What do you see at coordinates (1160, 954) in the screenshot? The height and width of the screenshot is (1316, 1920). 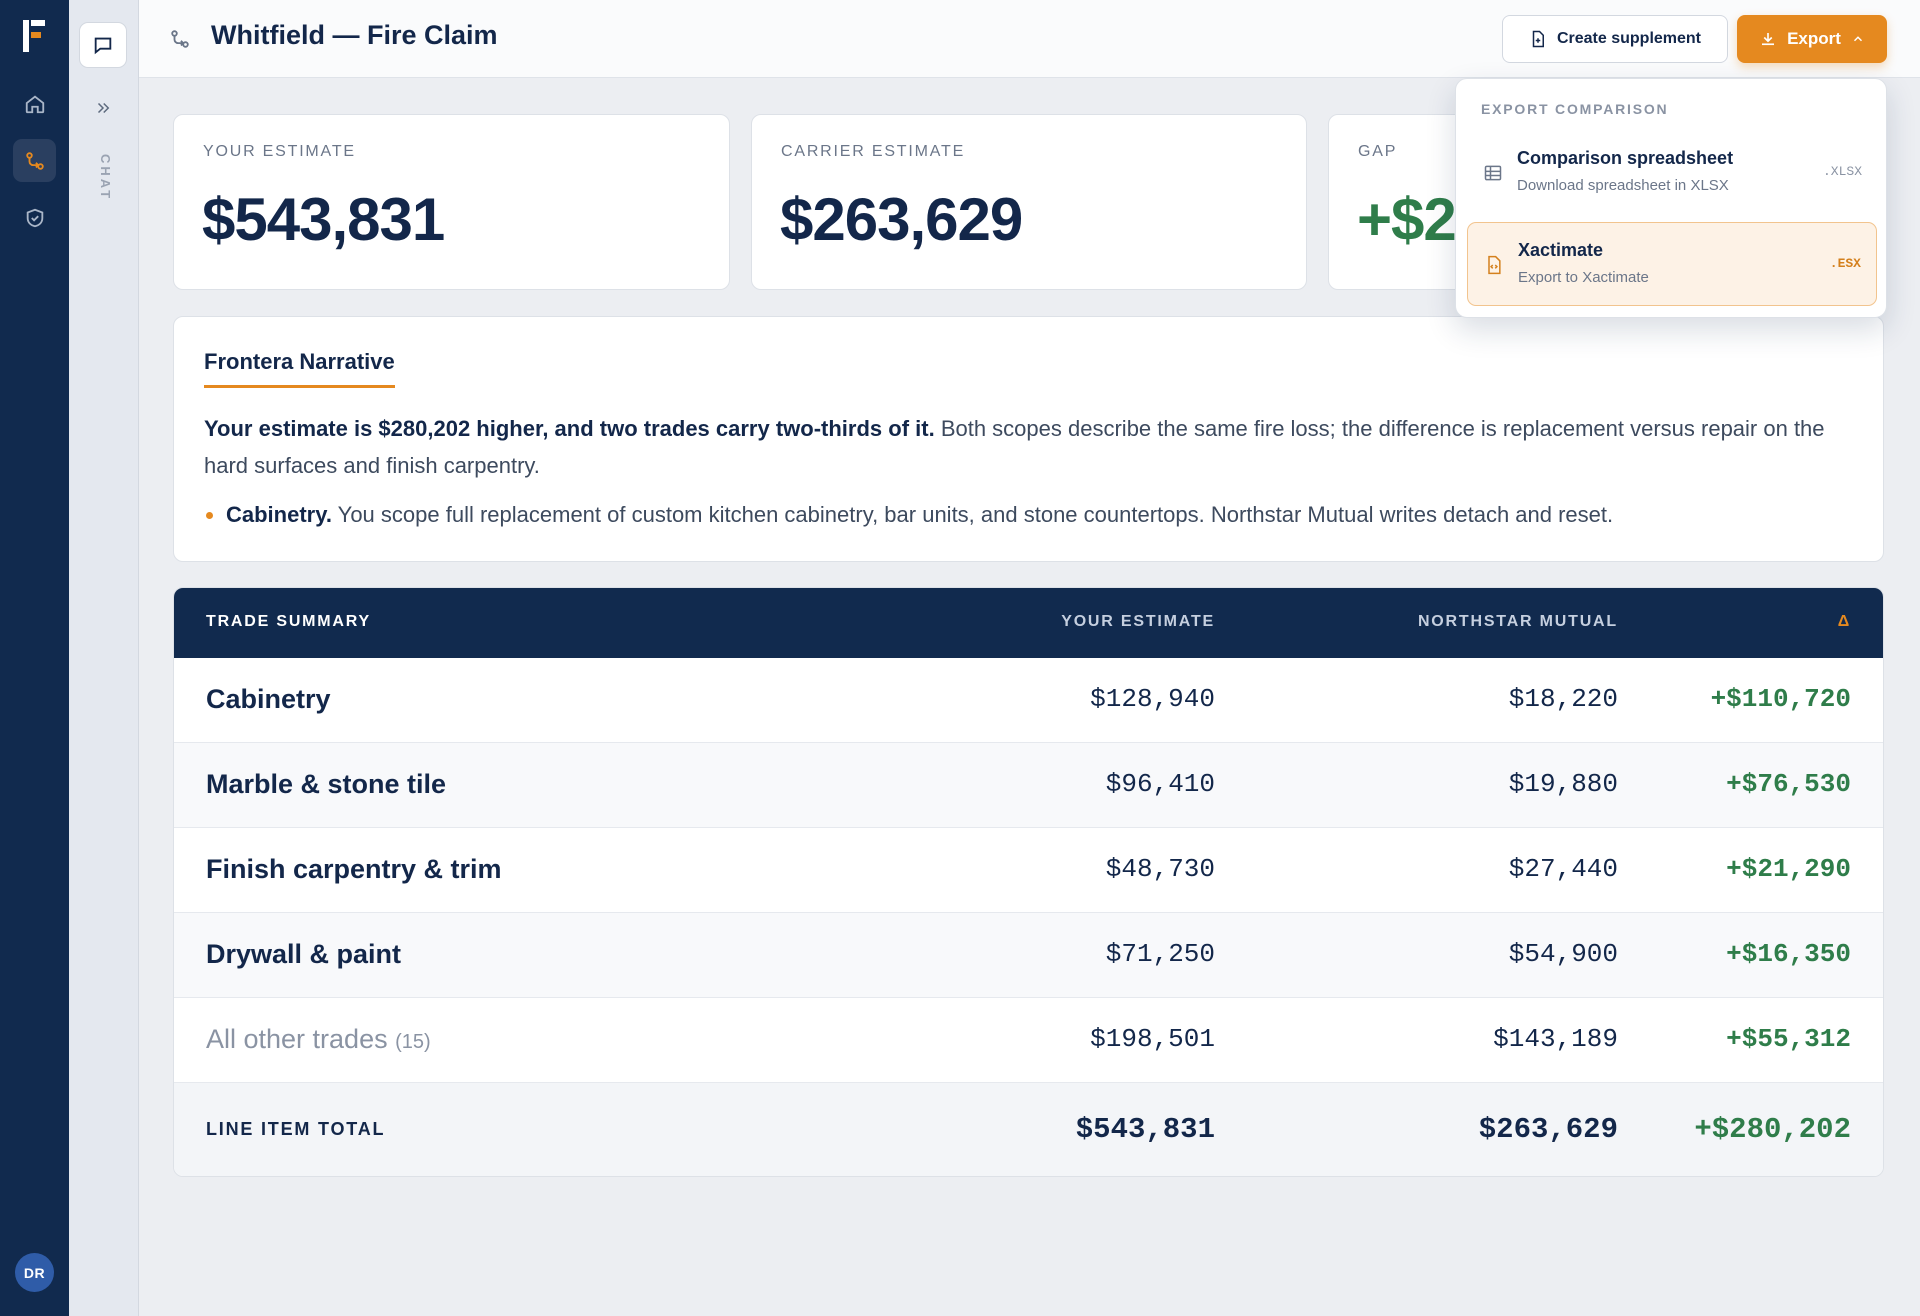 I see `your-estimate-cell: $71,250` at bounding box center [1160, 954].